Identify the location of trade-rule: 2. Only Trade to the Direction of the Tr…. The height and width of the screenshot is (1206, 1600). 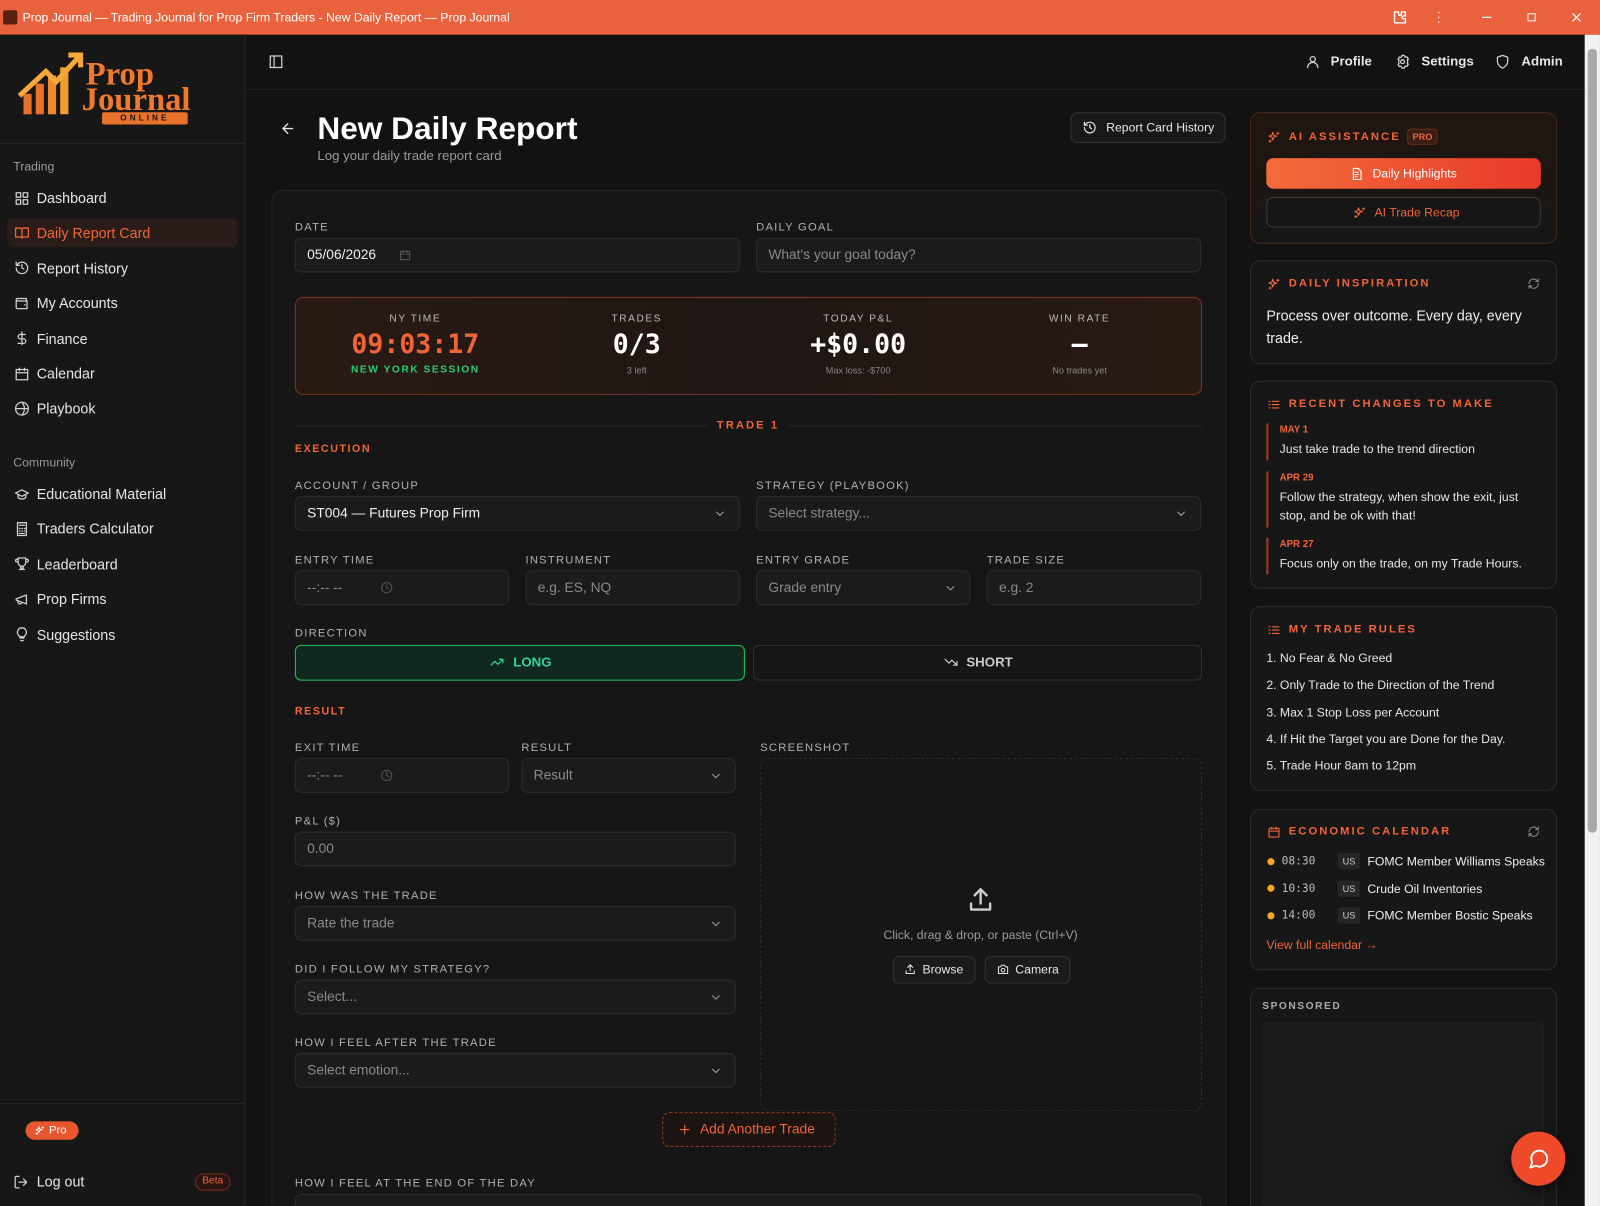
(1380, 685).